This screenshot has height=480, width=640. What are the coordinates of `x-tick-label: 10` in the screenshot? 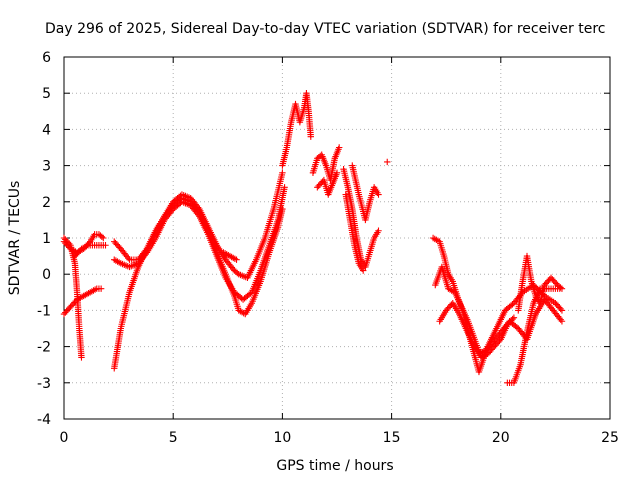 It's located at (282, 438).